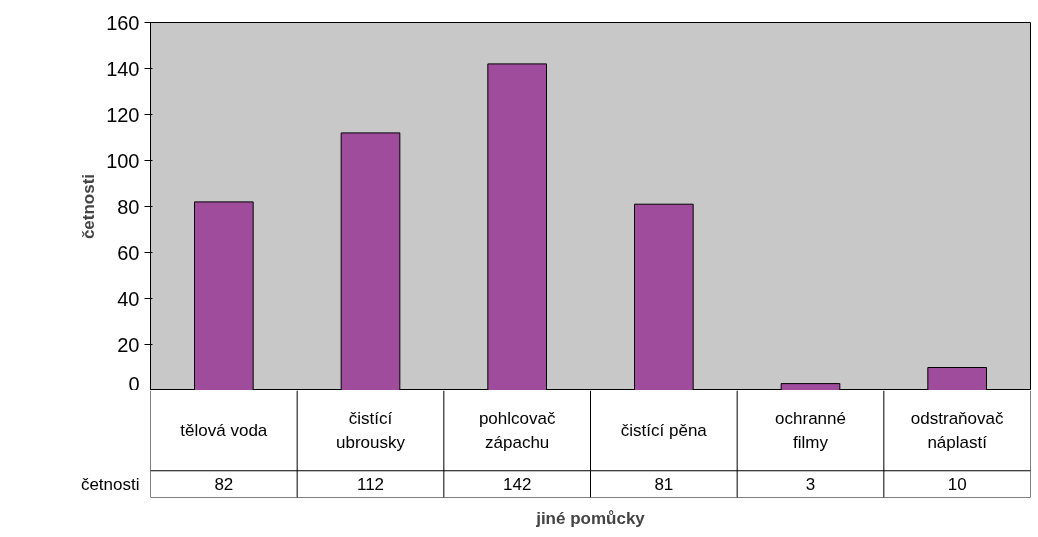 The height and width of the screenshot is (537, 1038). Describe the element at coordinates (664, 431) in the screenshot. I see `x-tick-label: čistící pěna` at that location.